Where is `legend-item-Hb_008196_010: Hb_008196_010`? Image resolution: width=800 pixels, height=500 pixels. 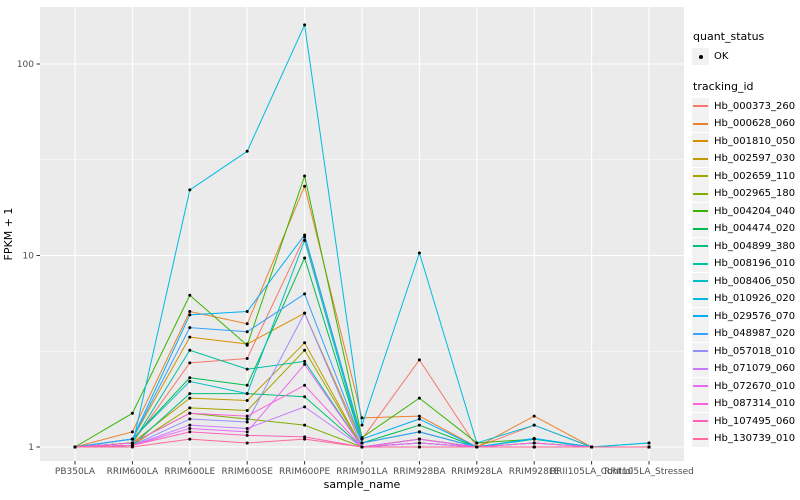 legend-item-Hb_008196_010: Hb_008196_010 is located at coordinates (745, 264).